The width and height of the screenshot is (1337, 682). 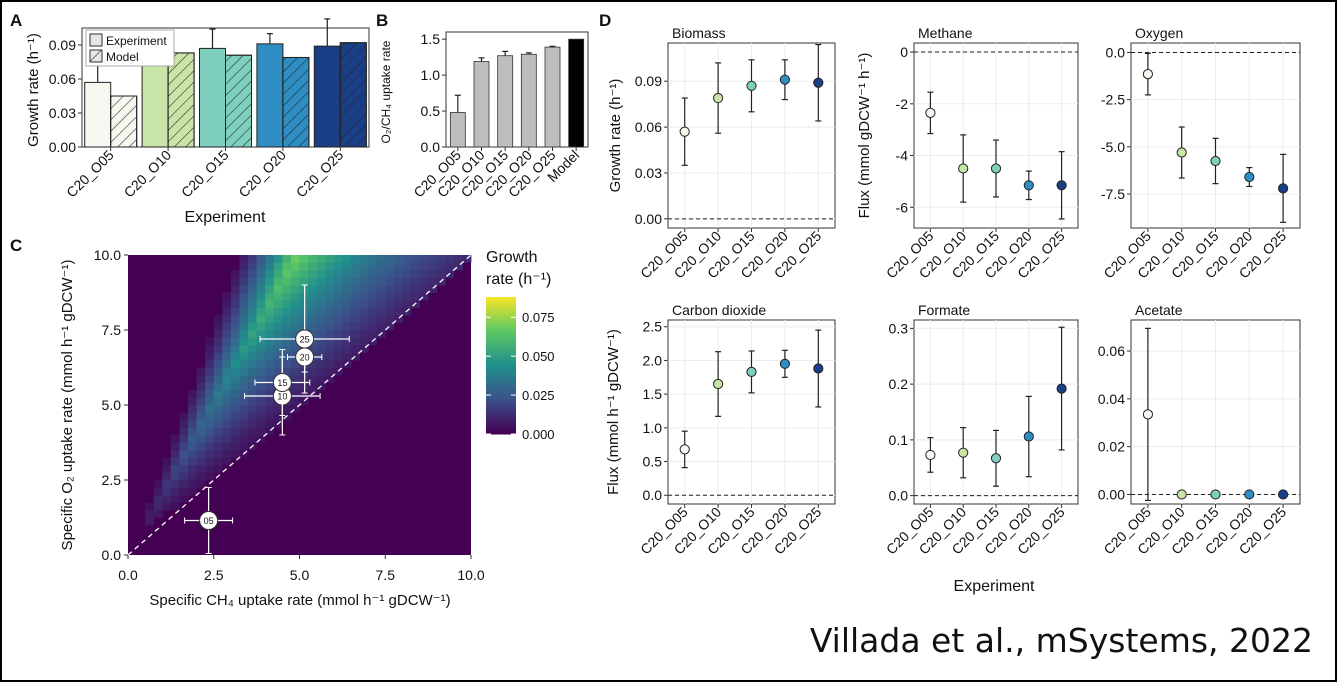 I want to click on panel-c-colorbar-label: 0.025, so click(x=538, y=395).